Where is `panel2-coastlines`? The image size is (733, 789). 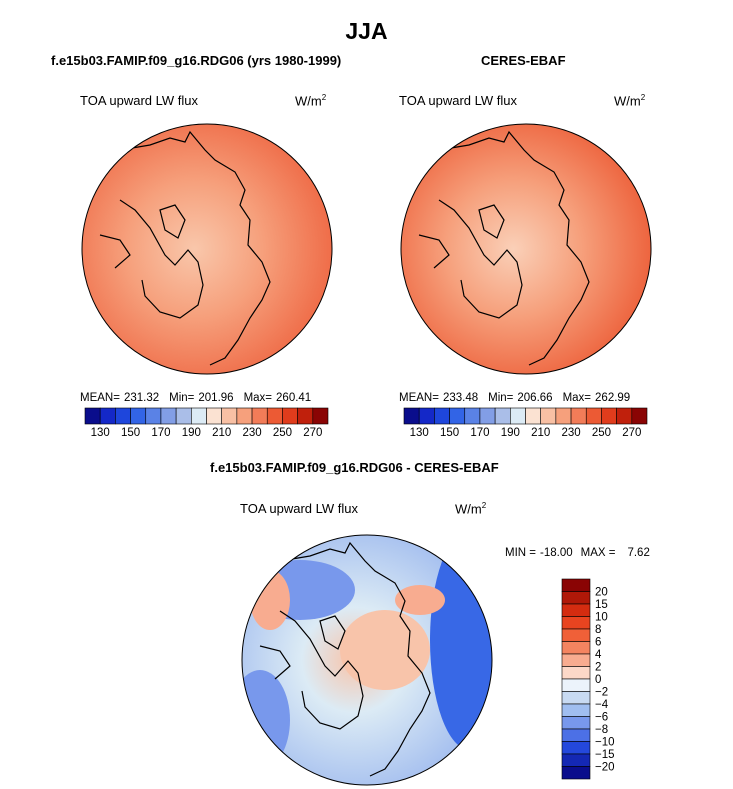
panel2-coastlines is located at coordinates (504, 248).